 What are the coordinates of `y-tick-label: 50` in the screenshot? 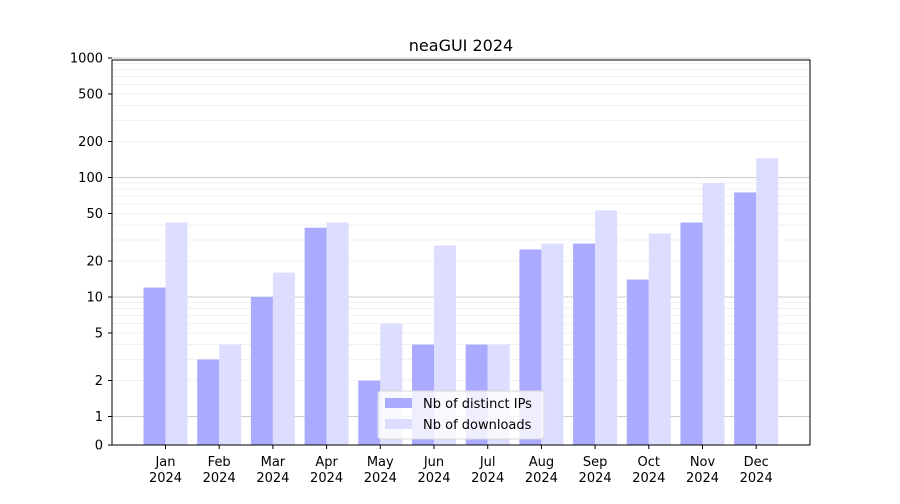 It's located at (94, 214).